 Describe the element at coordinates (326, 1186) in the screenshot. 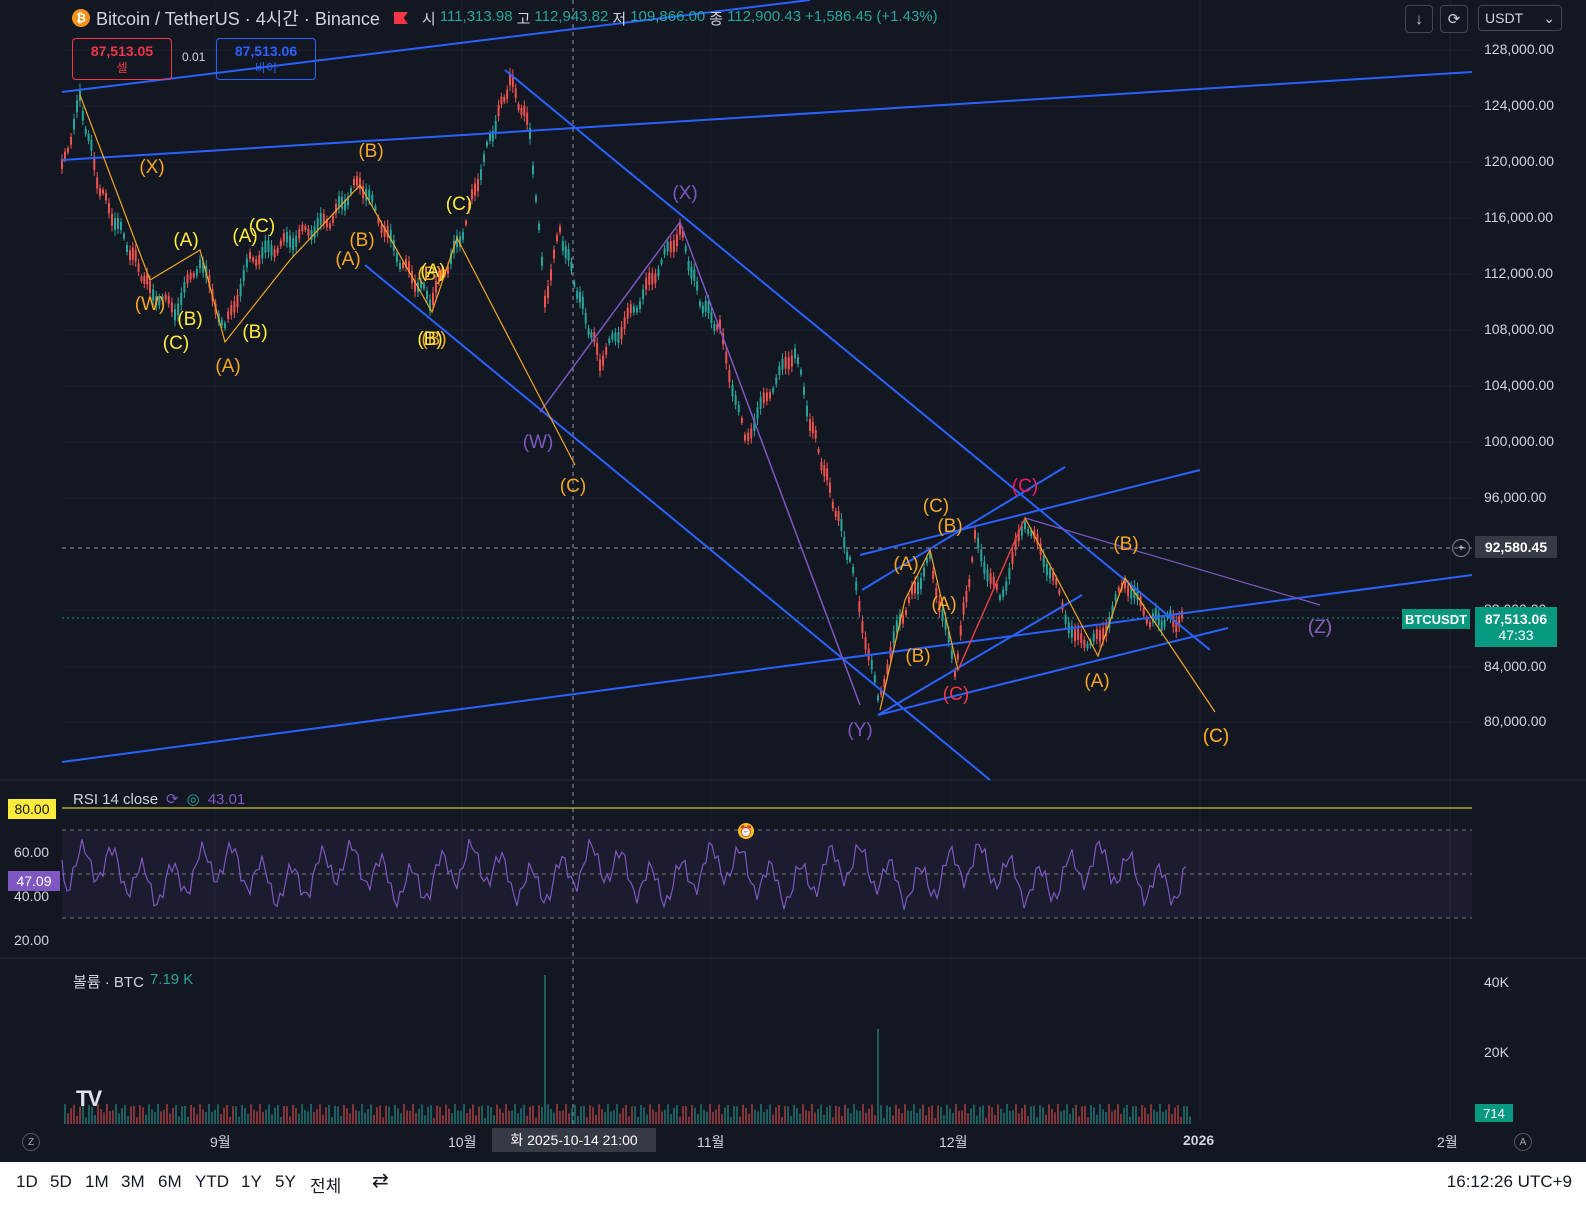

I see `range-all: 전체` at that location.